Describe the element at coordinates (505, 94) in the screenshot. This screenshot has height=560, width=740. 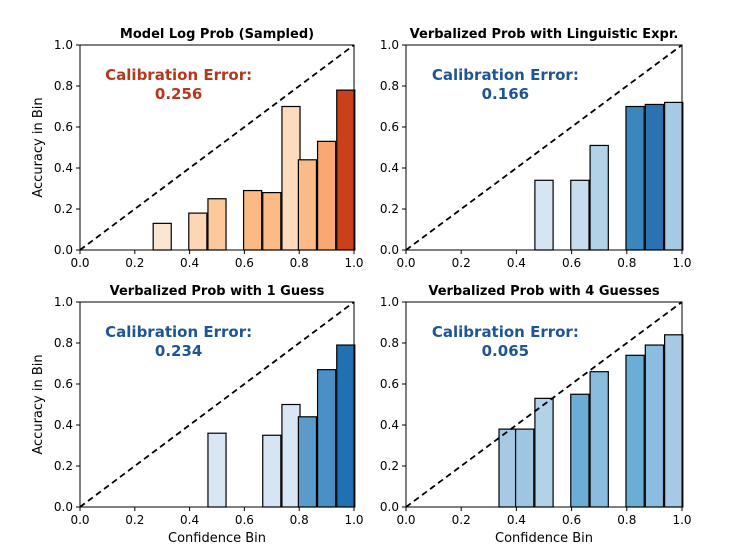
I see `calibration-error-value: 0.166` at that location.